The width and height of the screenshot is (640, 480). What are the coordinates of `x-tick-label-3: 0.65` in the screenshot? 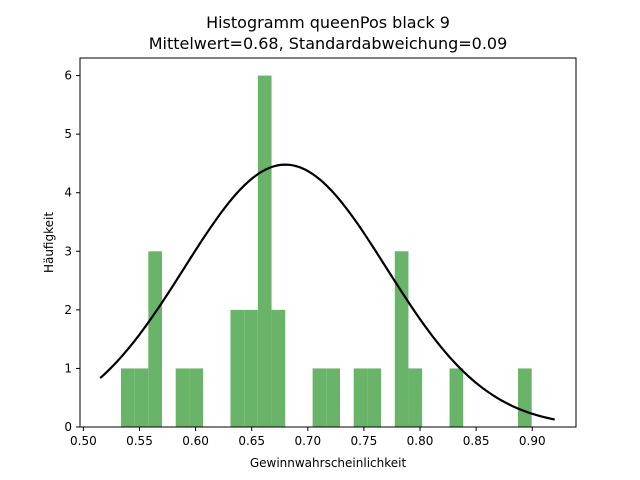 It's located at (251, 441).